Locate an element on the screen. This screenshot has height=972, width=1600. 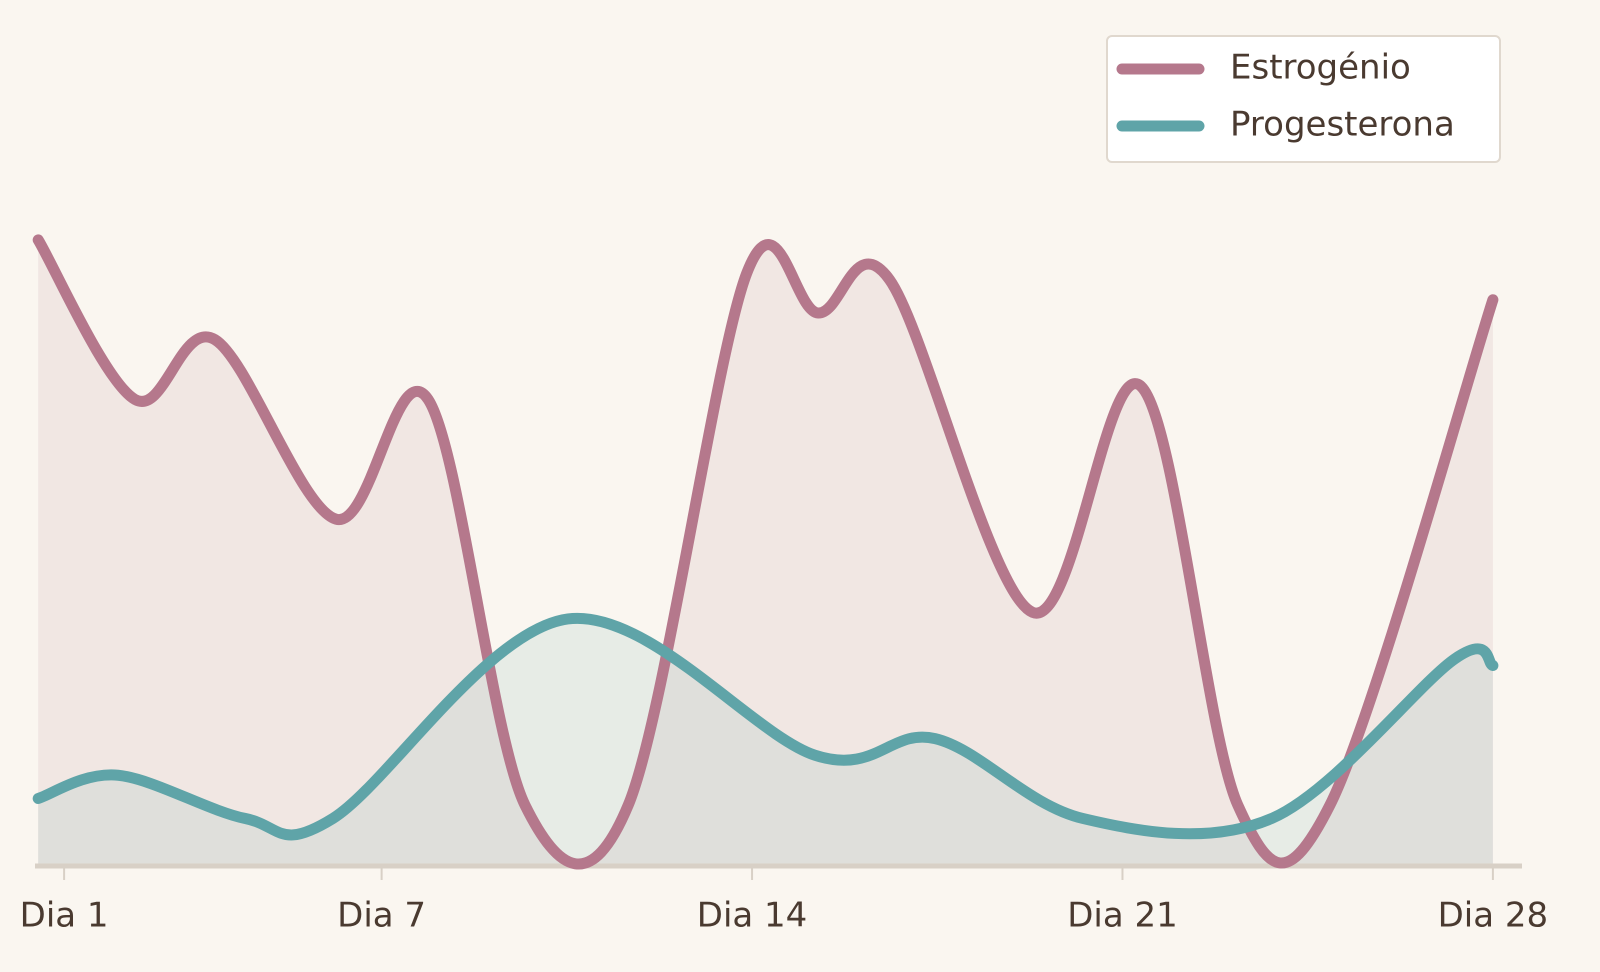
x-tick-label: Dia 28 is located at coordinates (1493, 916).